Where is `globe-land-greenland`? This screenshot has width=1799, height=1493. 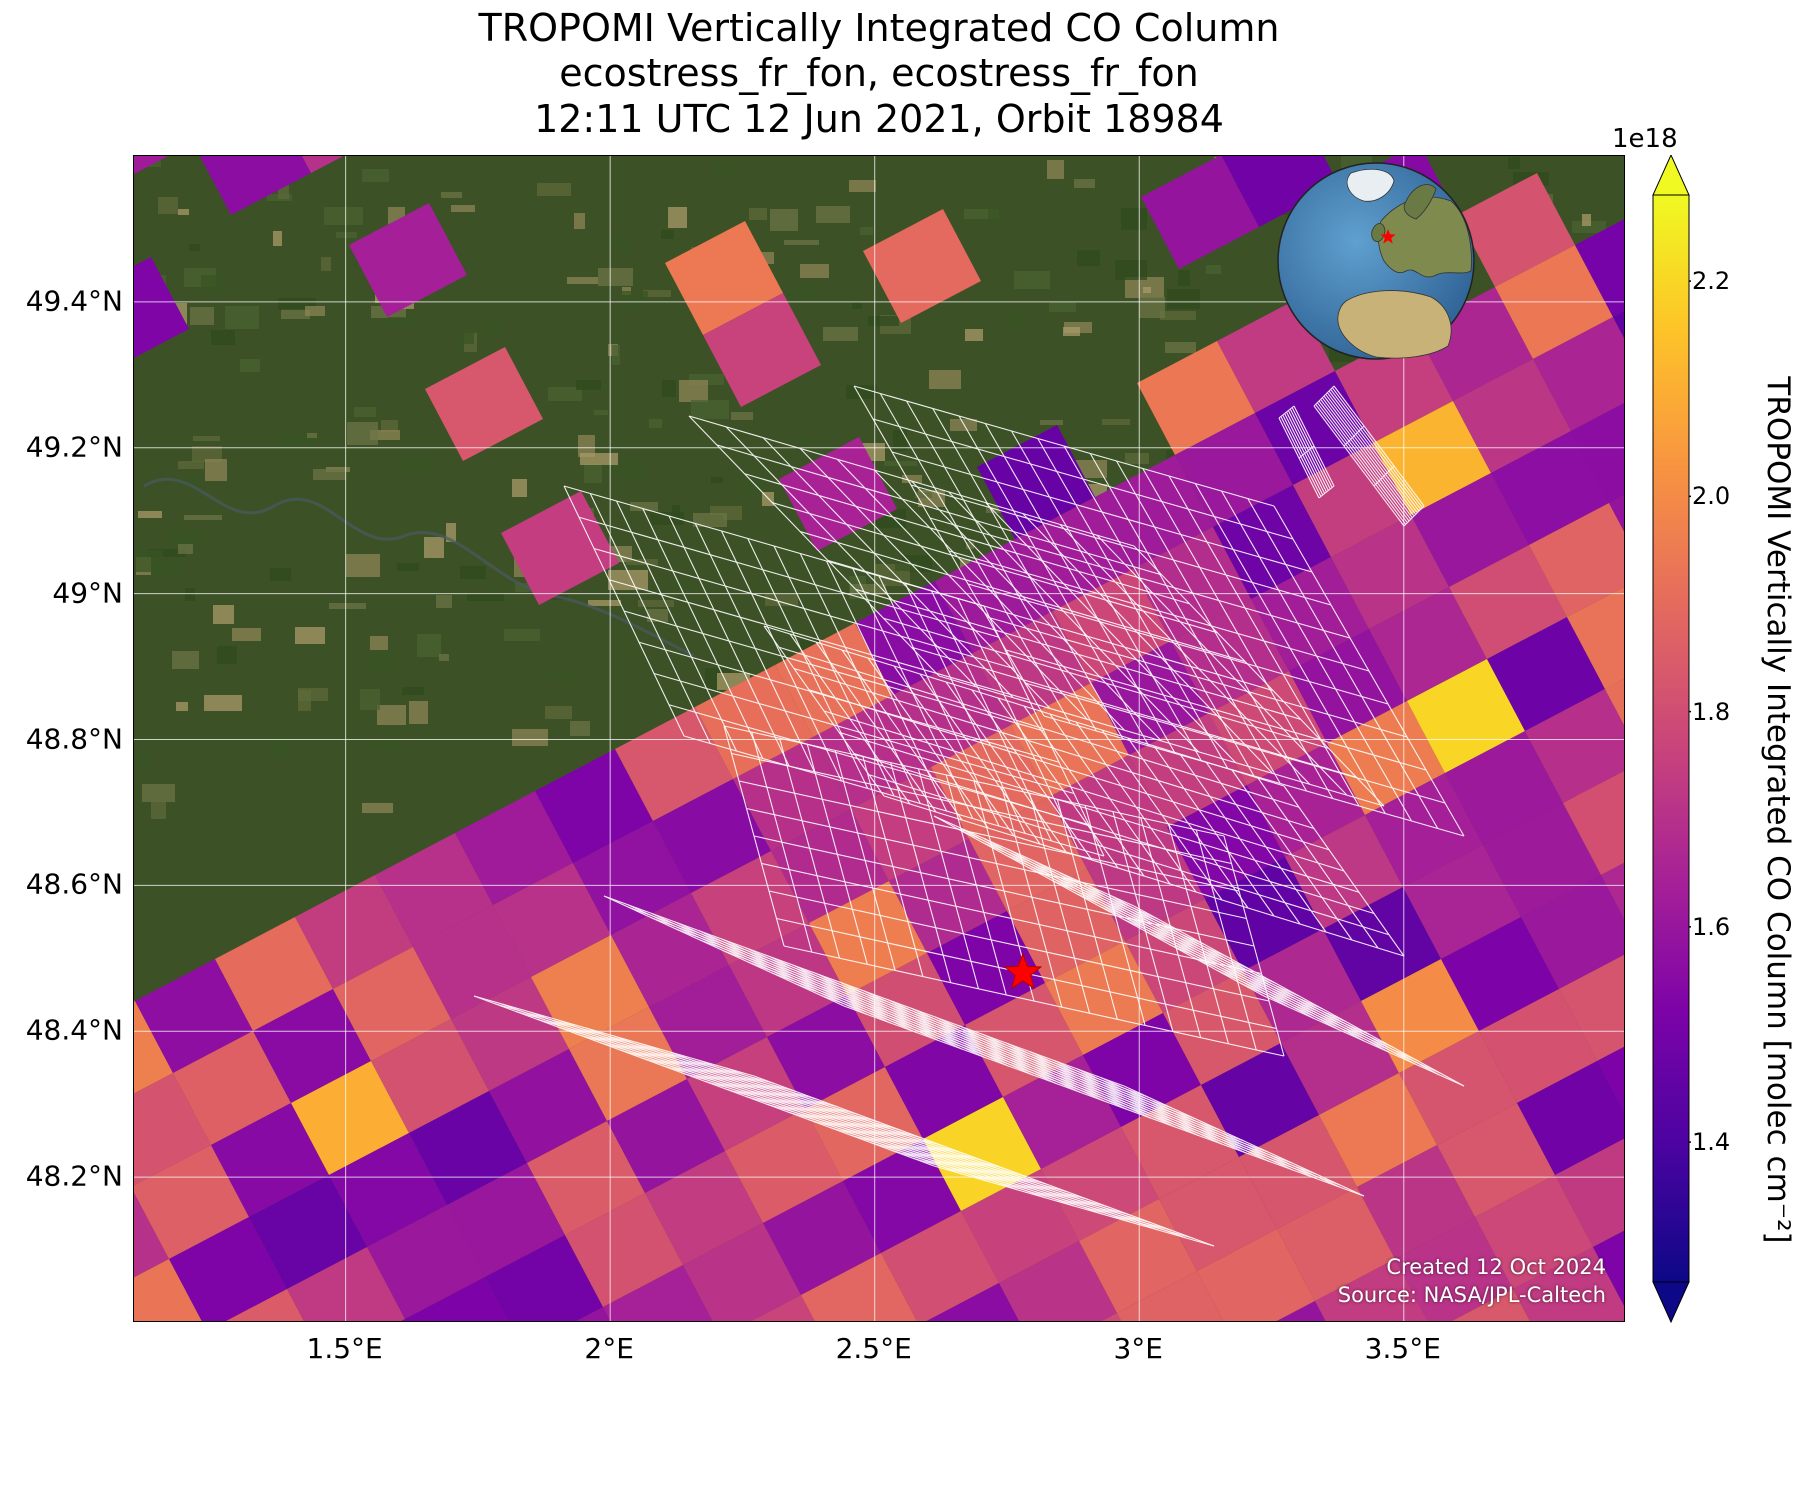 globe-land-greenland is located at coordinates (1370, 185).